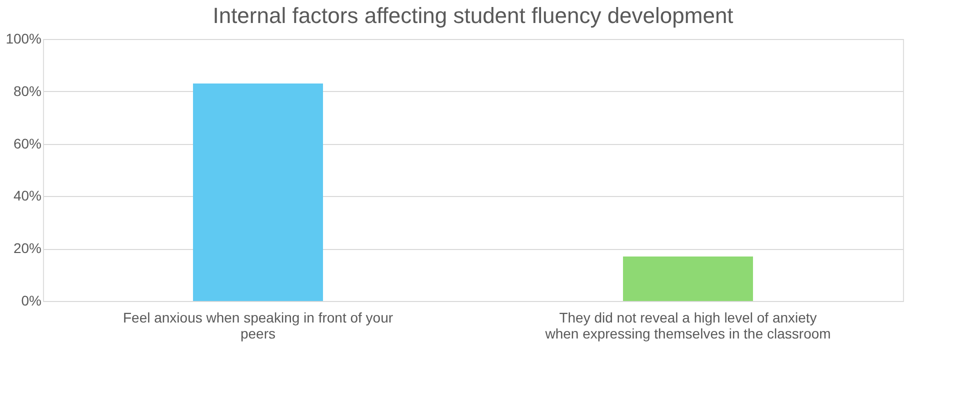  I want to click on x-tick-label: Feel anxious when speaking in front of your peers, so click(258, 326).